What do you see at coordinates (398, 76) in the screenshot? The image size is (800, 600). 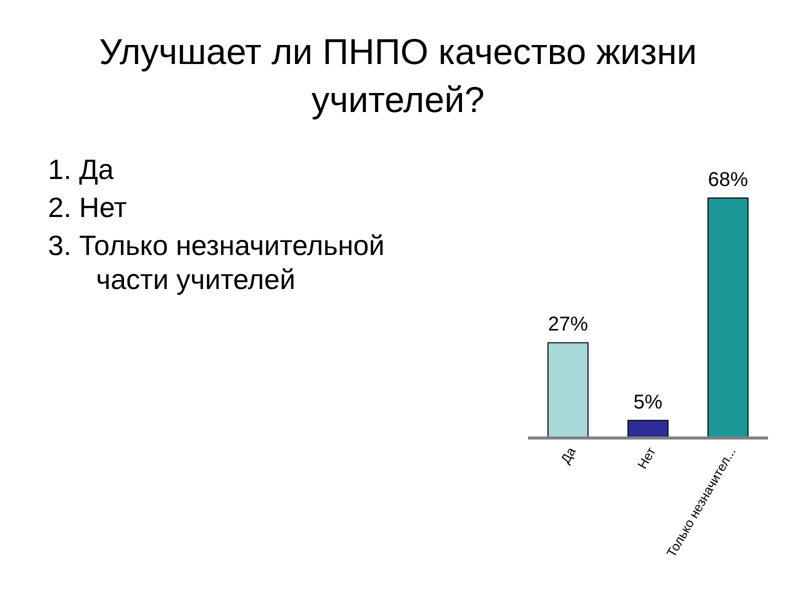 I see `chart-title: Улучшает ли ПНПО качество жизни учителей?` at bounding box center [398, 76].